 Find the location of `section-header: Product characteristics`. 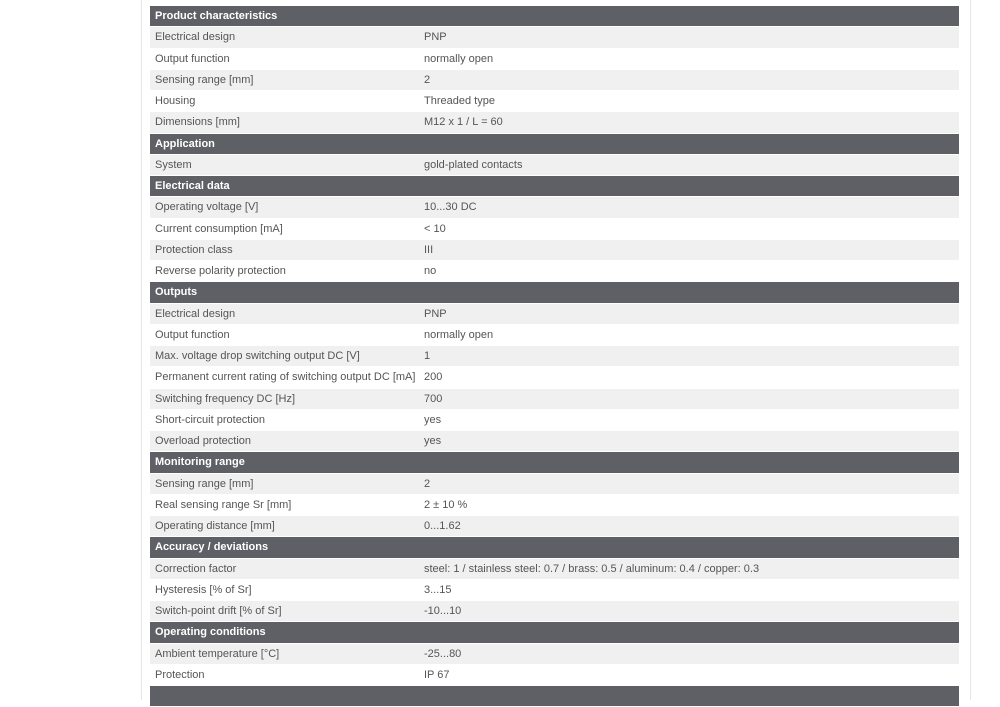

section-header: Product characteristics is located at coordinates (554, 17).